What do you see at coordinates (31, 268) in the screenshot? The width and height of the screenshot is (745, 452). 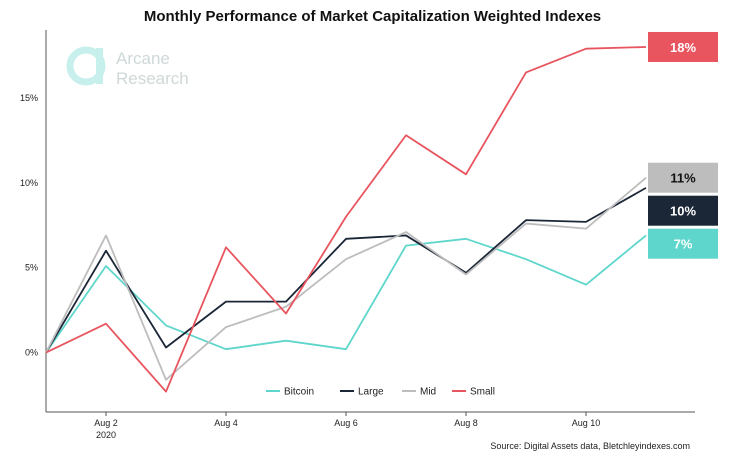 I see `y-tick-label: 5%` at bounding box center [31, 268].